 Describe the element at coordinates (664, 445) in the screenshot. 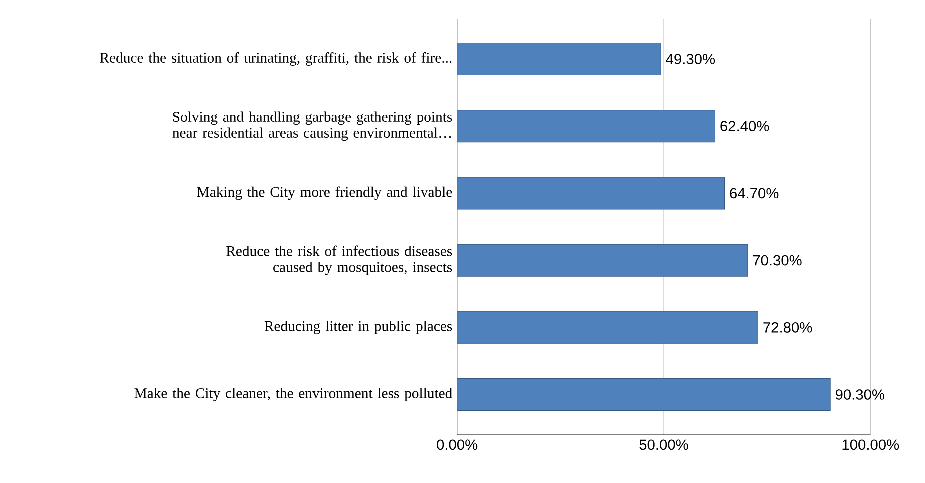

I see `x-tick-label: 50.00%` at that location.